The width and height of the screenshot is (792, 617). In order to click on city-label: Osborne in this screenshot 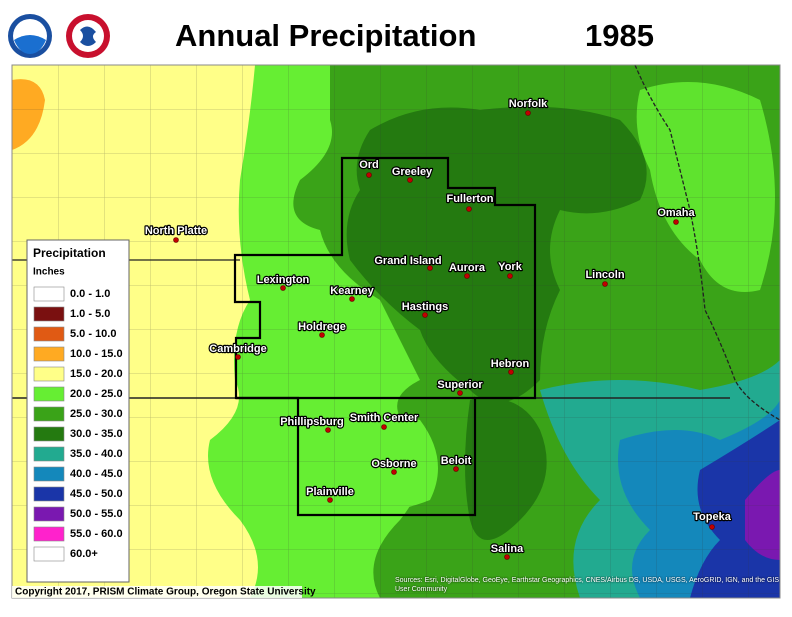, I will do `click(393, 464)`.